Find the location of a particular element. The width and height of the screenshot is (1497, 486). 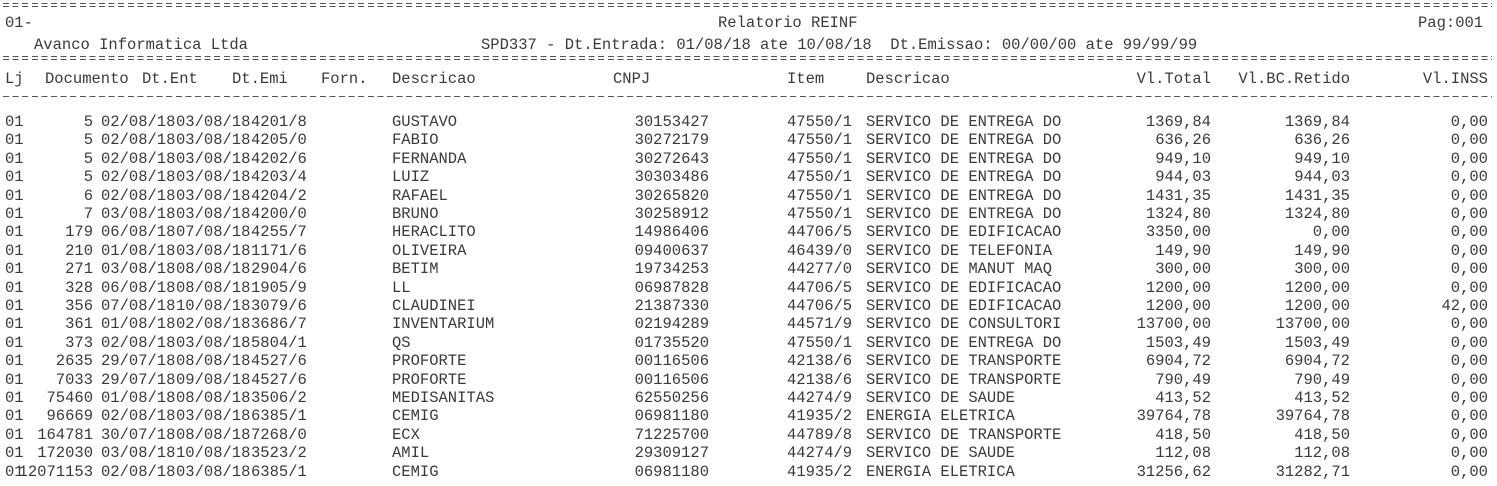

cell-vl-bc-retido: 13700,00 is located at coordinates (1312, 324).